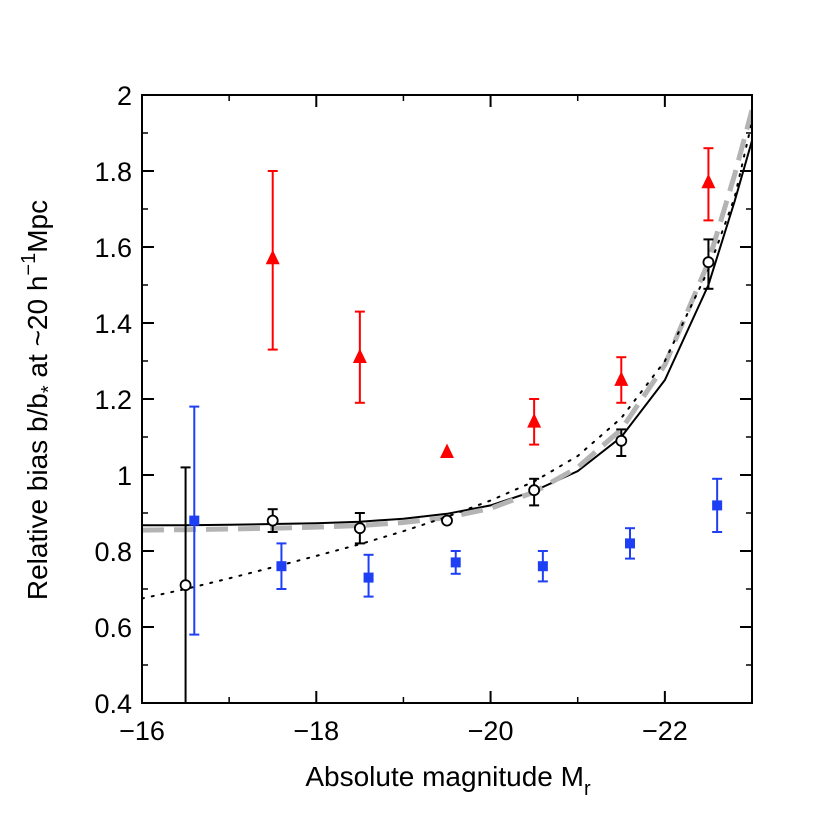 The image size is (830, 834). What do you see at coordinates (29, 264) in the screenshot?
I see `y-axis-label-sup: −1` at bounding box center [29, 264].